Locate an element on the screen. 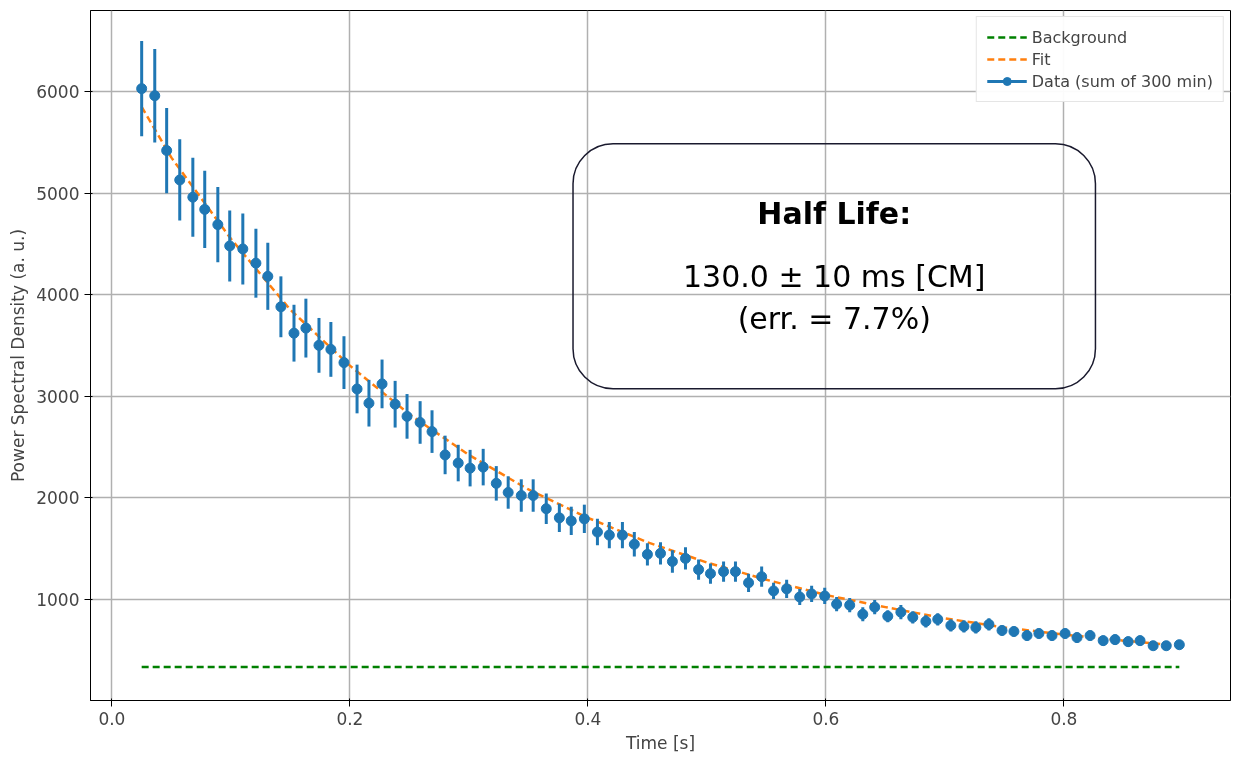 The width and height of the screenshot is (1258, 778). y-tick-label: 2000 is located at coordinates (58, 498).